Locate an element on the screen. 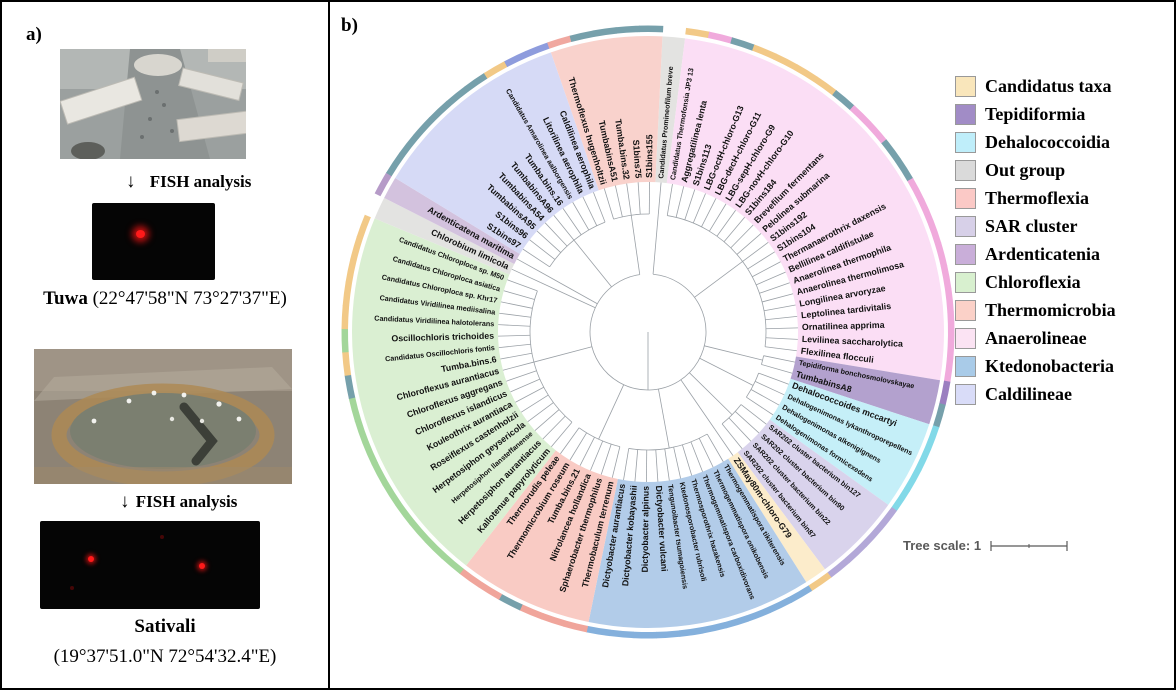 Image resolution: width=1176 pixels, height=690 pixels. sector-candidatus is located at coordinates (776, 517).